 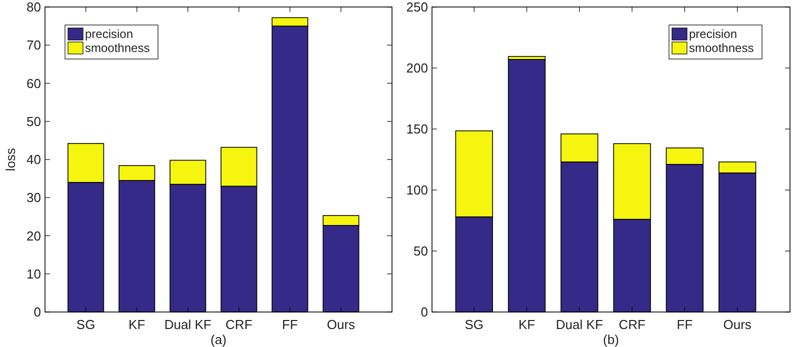 I want to click on y-tick-label: 70, so click(x=33, y=45).